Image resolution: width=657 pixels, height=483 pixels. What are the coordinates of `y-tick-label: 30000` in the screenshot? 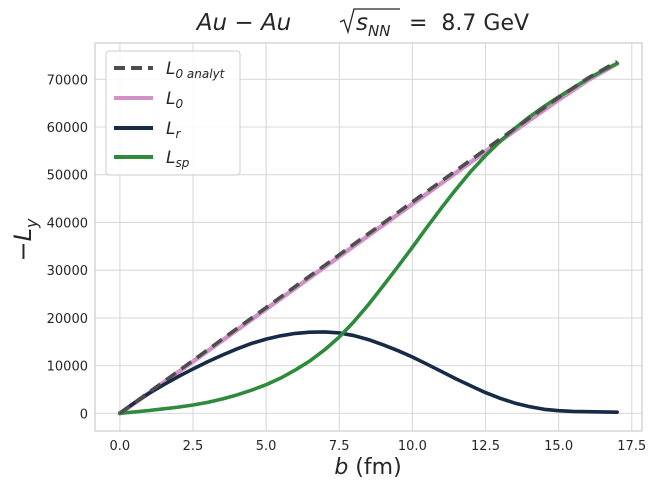 It's located at (67, 271).